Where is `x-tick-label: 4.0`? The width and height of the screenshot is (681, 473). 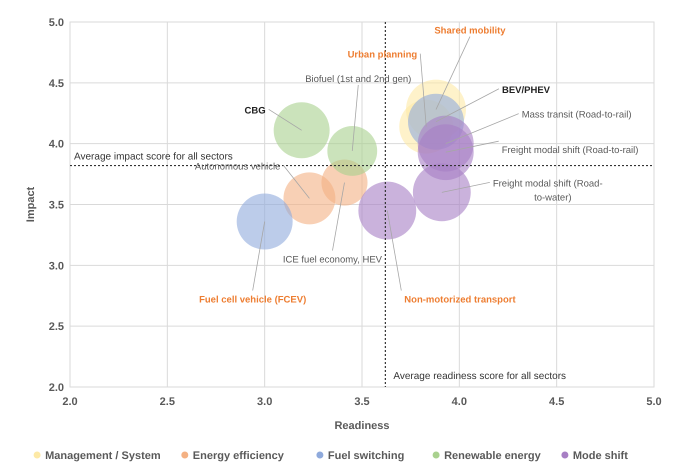
x-tick-label: 4.0 is located at coordinates (459, 402).